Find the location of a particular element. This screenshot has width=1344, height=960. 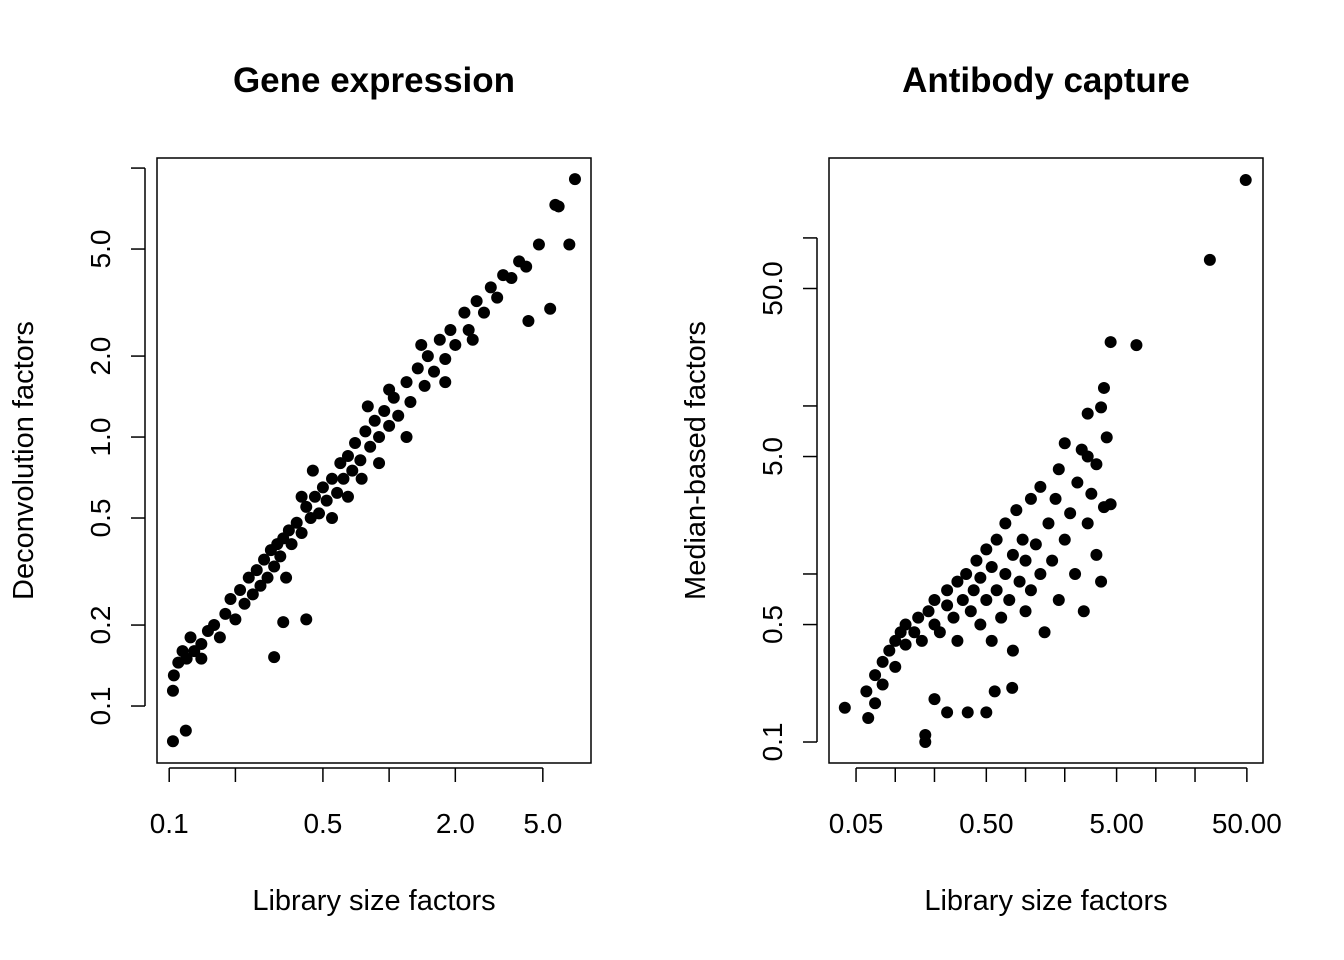

y-tick-label: 50.0 is located at coordinates (772, 288).